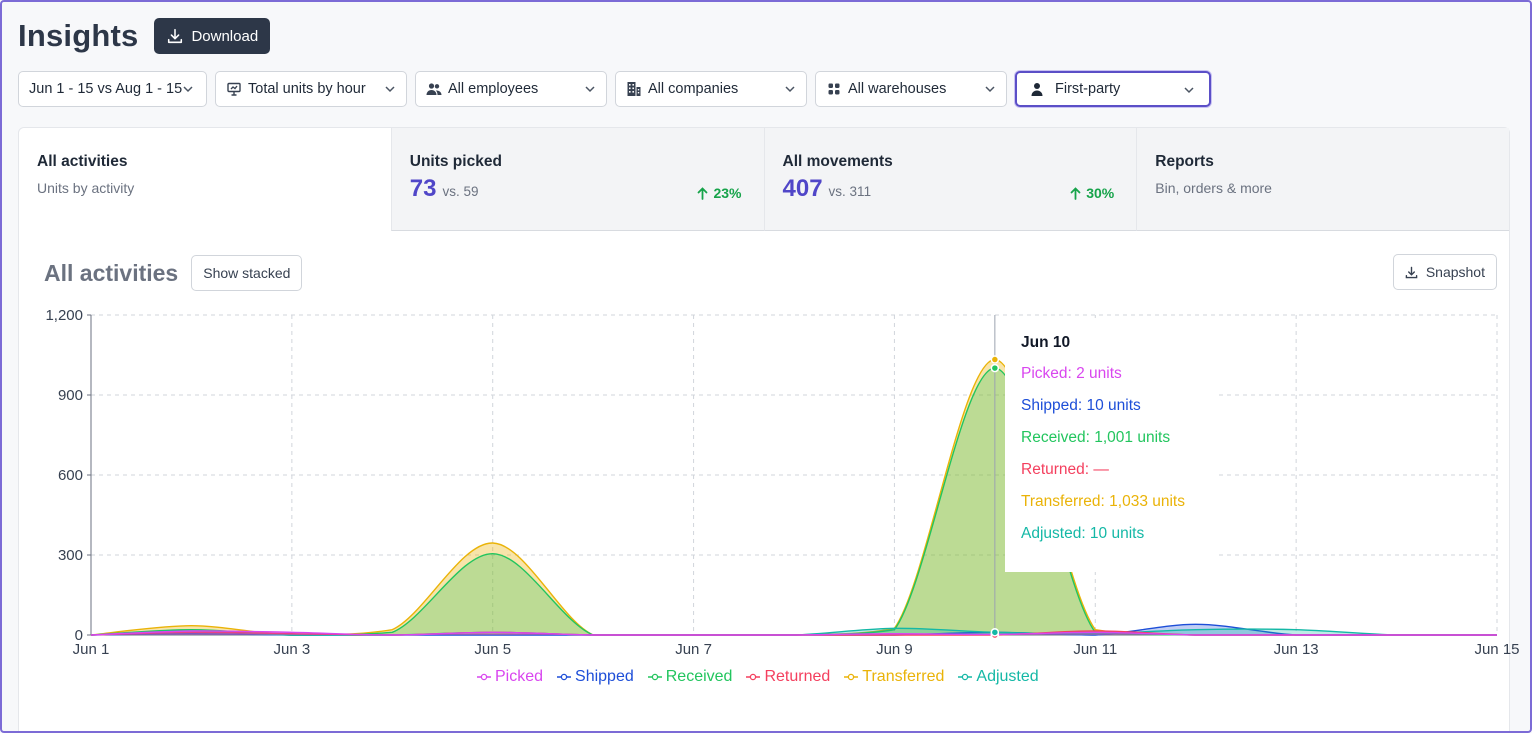  What do you see at coordinates (995, 632) in the screenshot?
I see `hover-point-adjusted` at bounding box center [995, 632].